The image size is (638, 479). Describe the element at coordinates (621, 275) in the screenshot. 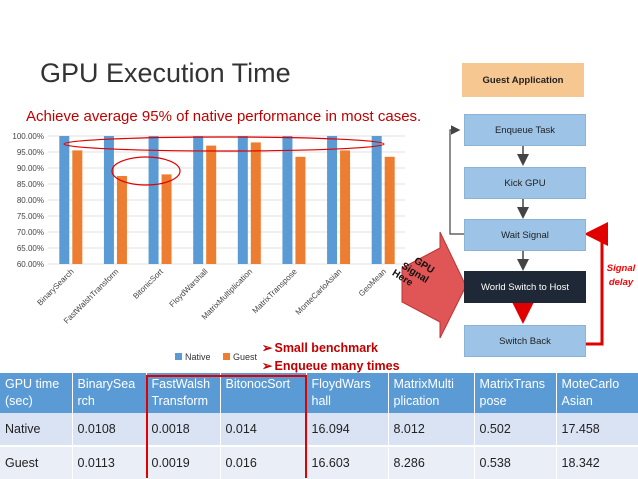

I see `signal-delay-label: Signal delay` at that location.